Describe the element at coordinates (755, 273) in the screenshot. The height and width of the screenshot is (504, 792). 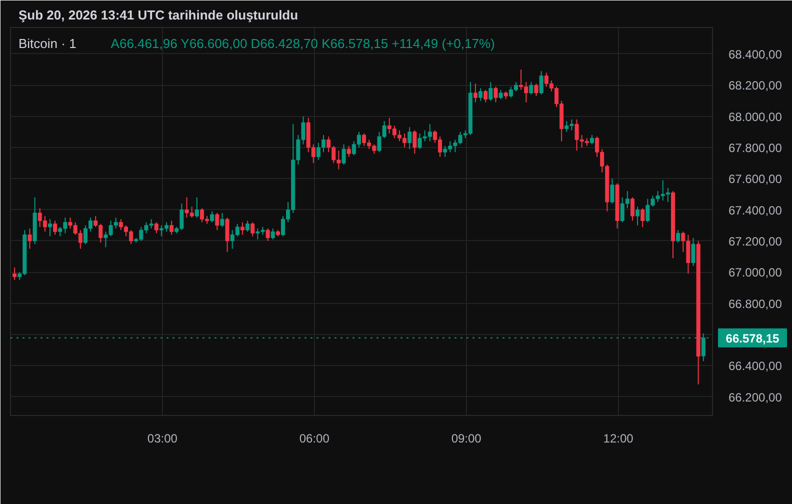
I see `y-tick-label: 67.000,00` at that location.